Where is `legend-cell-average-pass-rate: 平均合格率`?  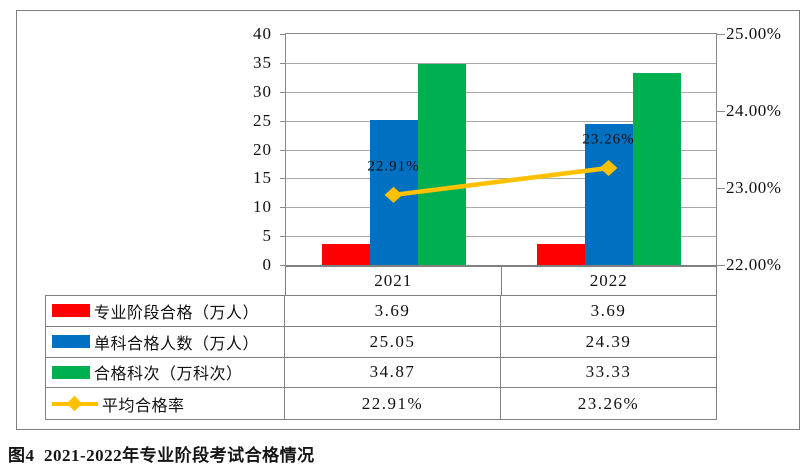 legend-cell-average-pass-rate: 平均合格率 is located at coordinates (165, 403).